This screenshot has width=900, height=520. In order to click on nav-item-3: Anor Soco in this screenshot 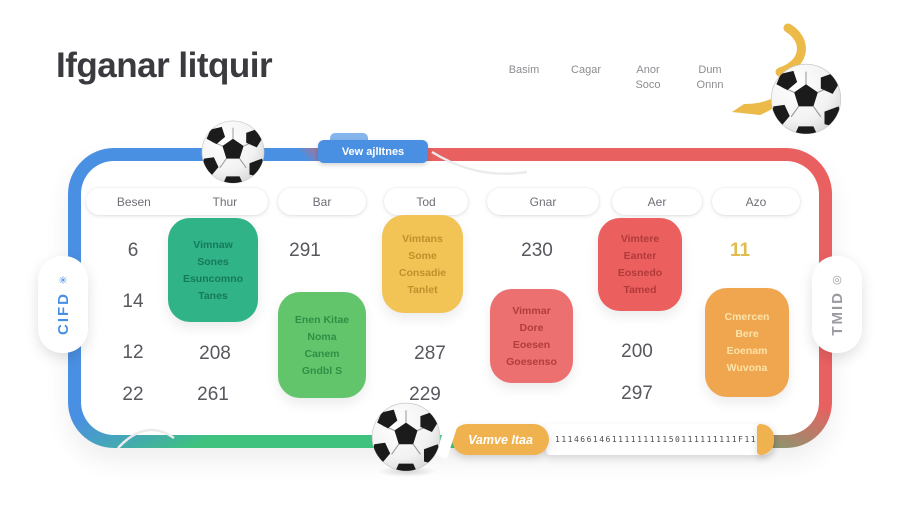, I will do `click(648, 78)`.